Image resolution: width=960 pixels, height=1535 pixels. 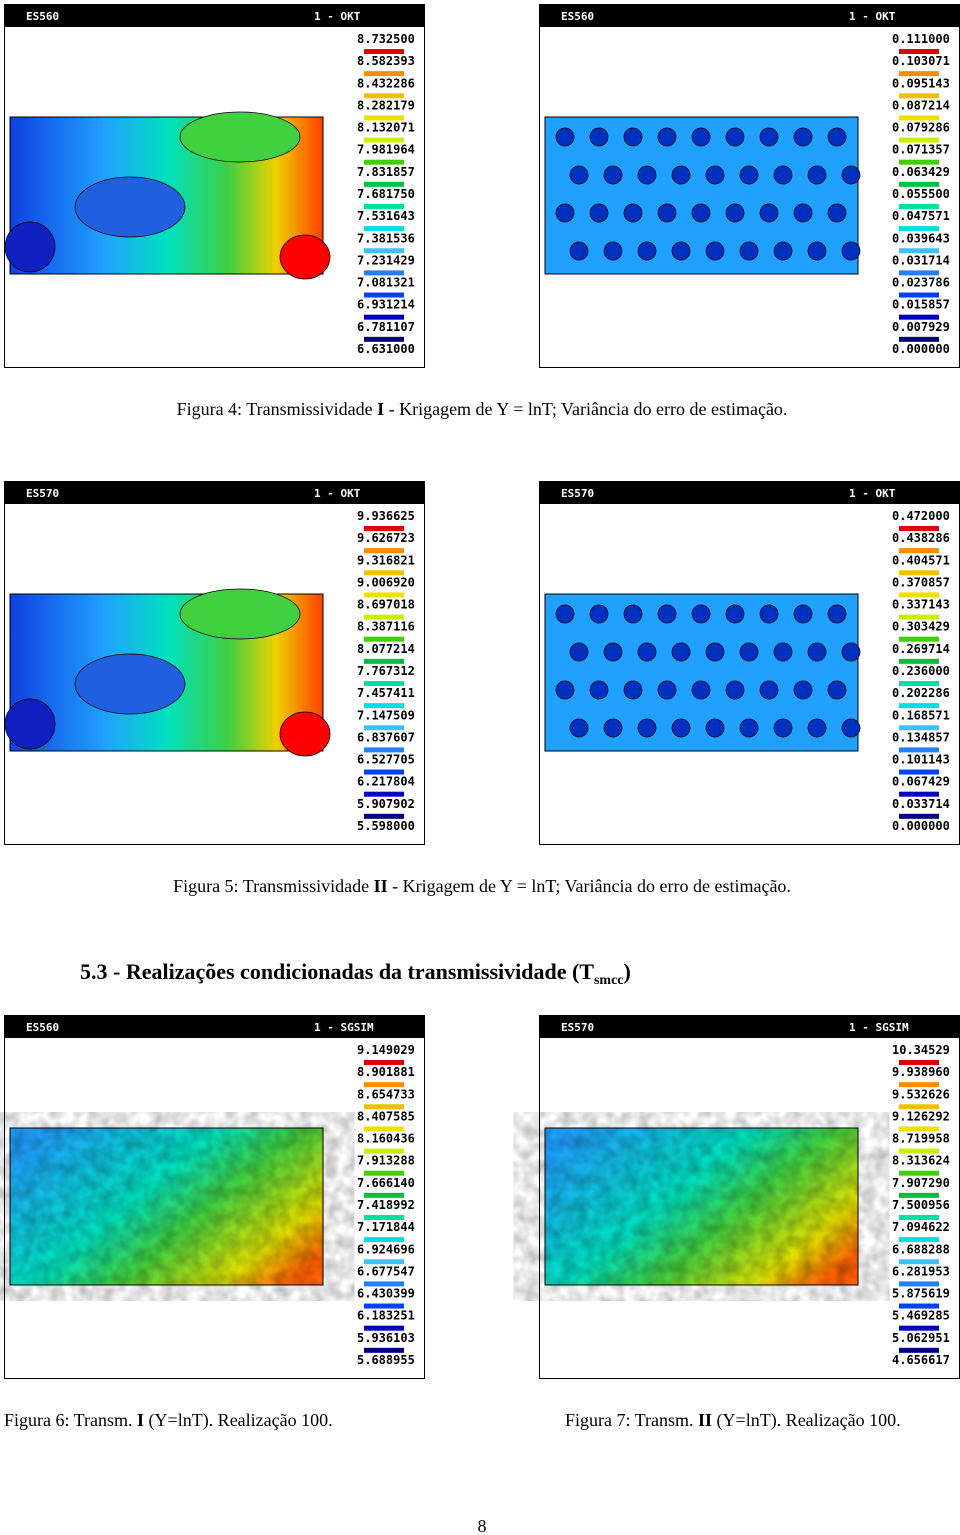 What do you see at coordinates (921, 1271) in the screenshot?
I see `legend-value: 6.281953` at bounding box center [921, 1271].